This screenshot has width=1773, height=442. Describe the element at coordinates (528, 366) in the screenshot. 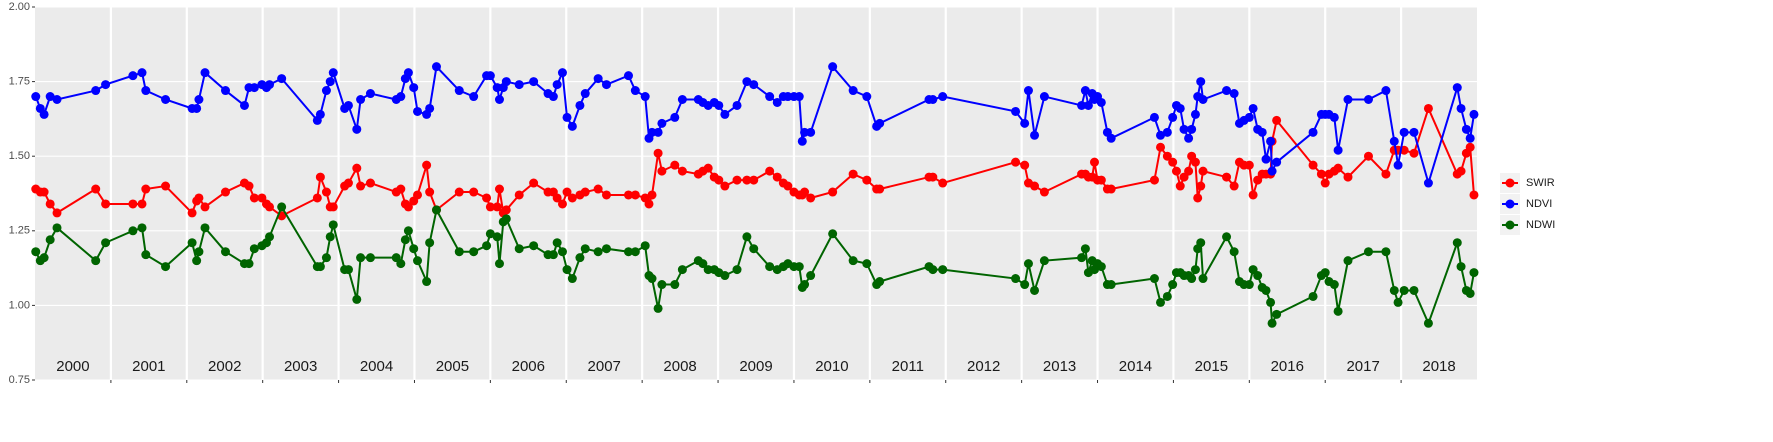

I see `year-label: 2006` at that location.